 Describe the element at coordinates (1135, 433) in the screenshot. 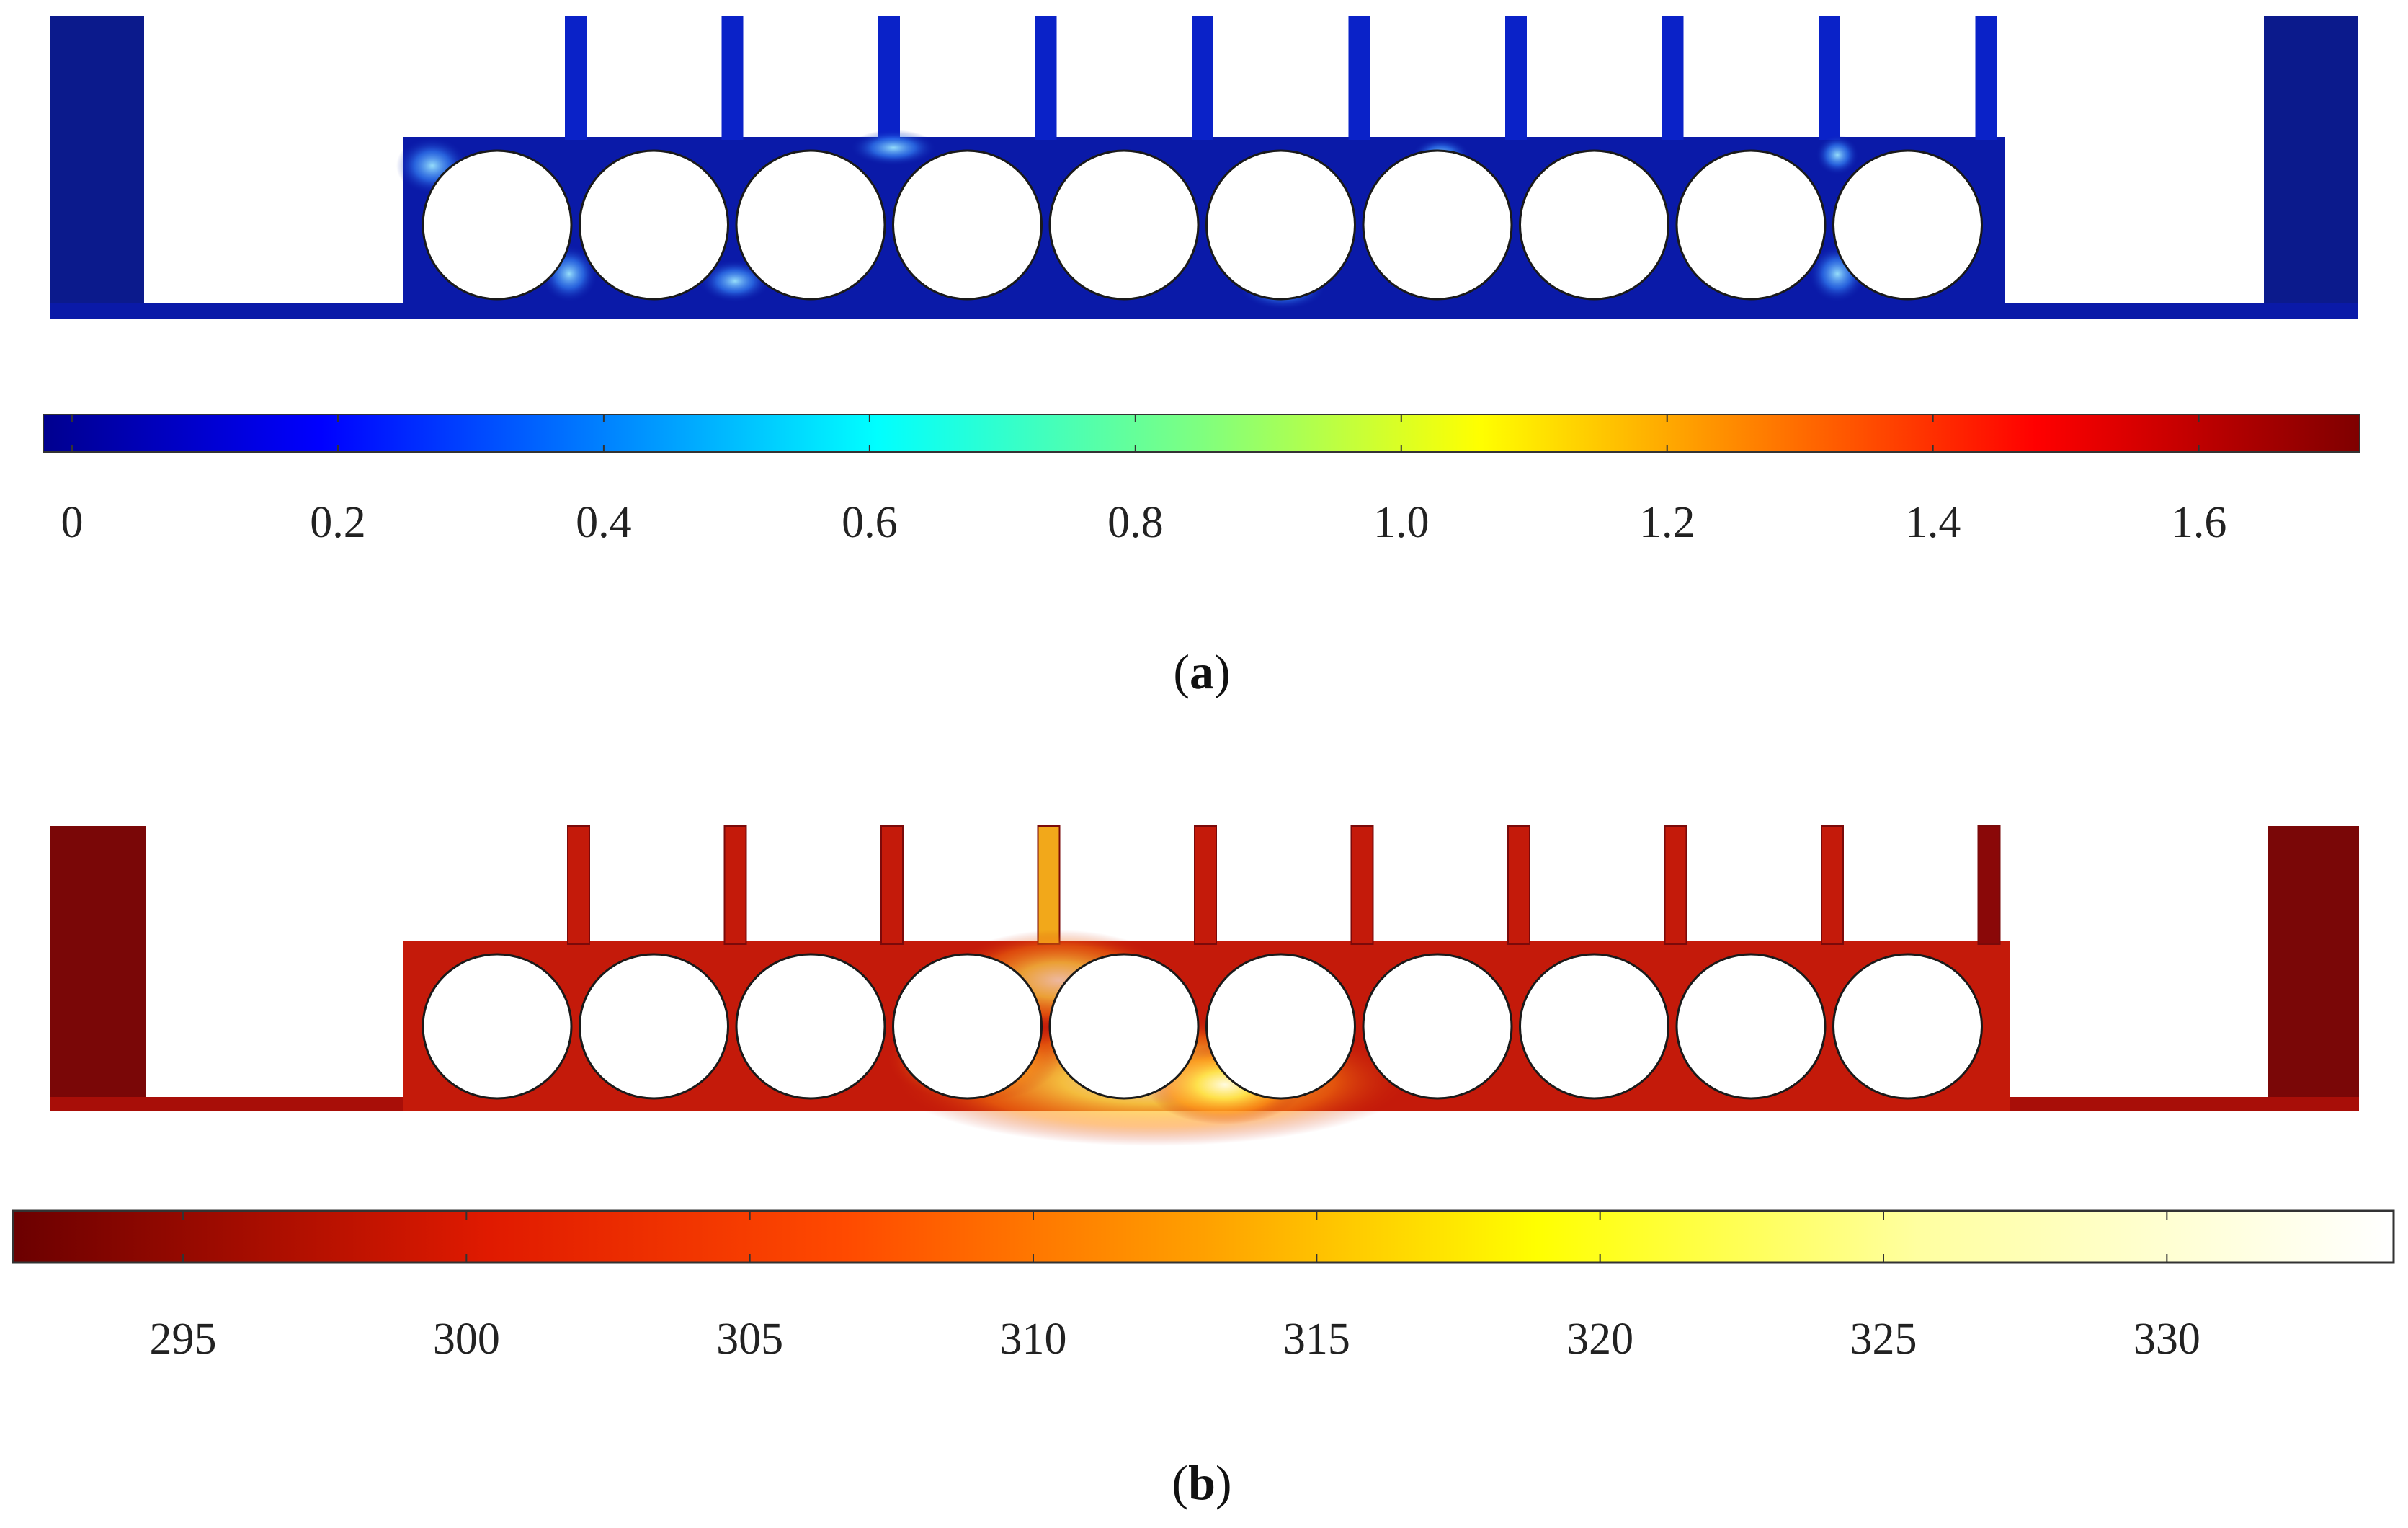

I see `colorbar-a-ticks` at that location.